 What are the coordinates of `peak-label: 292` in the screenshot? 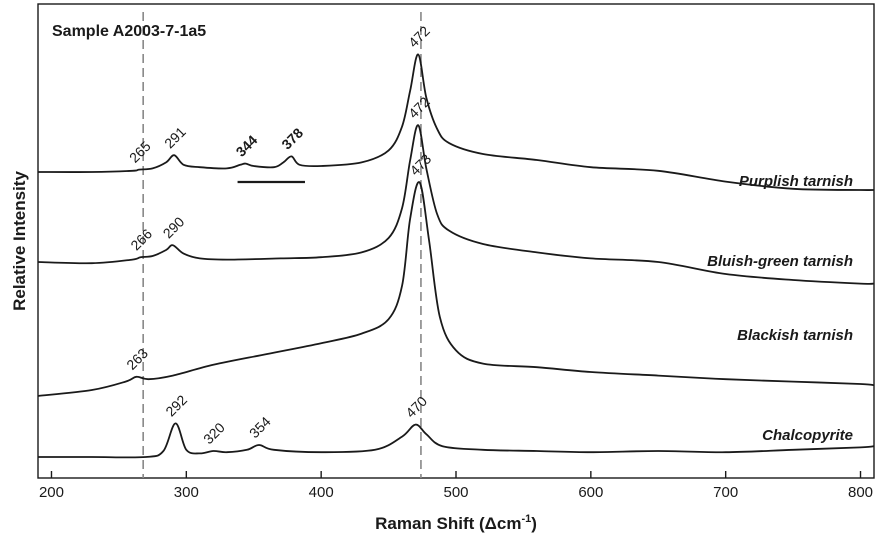 It's located at (176, 406).